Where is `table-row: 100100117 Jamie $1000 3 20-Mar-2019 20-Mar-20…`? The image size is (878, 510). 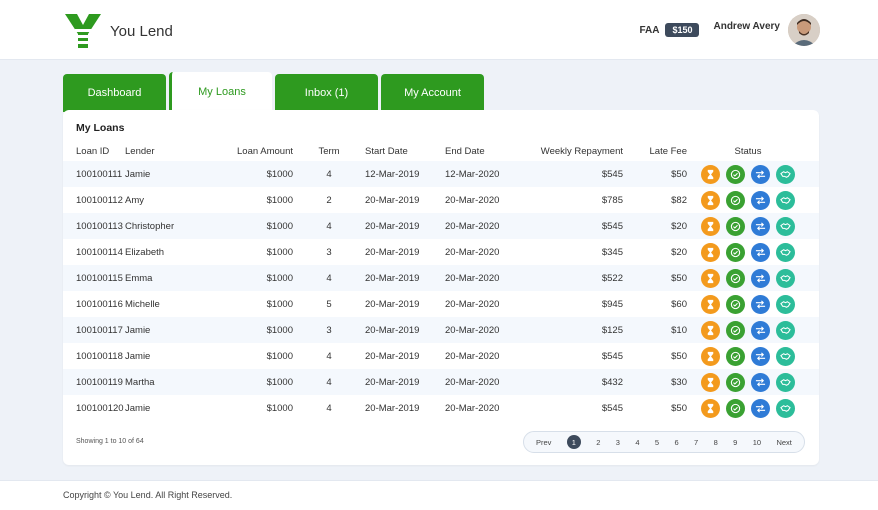
table-row: 100100117 Jamie $1000 3 20-Mar-2019 20-Mar-20… is located at coordinates (441, 330).